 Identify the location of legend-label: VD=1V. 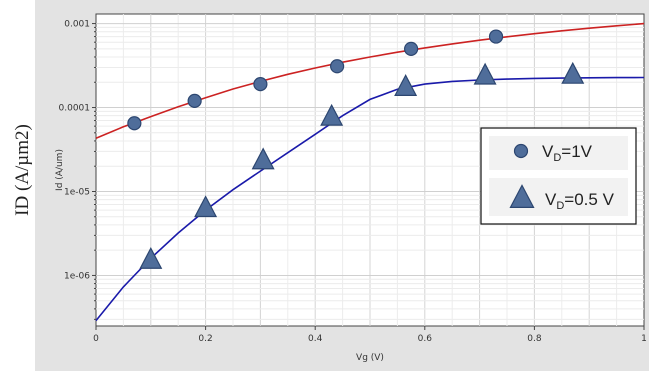
(567, 153).